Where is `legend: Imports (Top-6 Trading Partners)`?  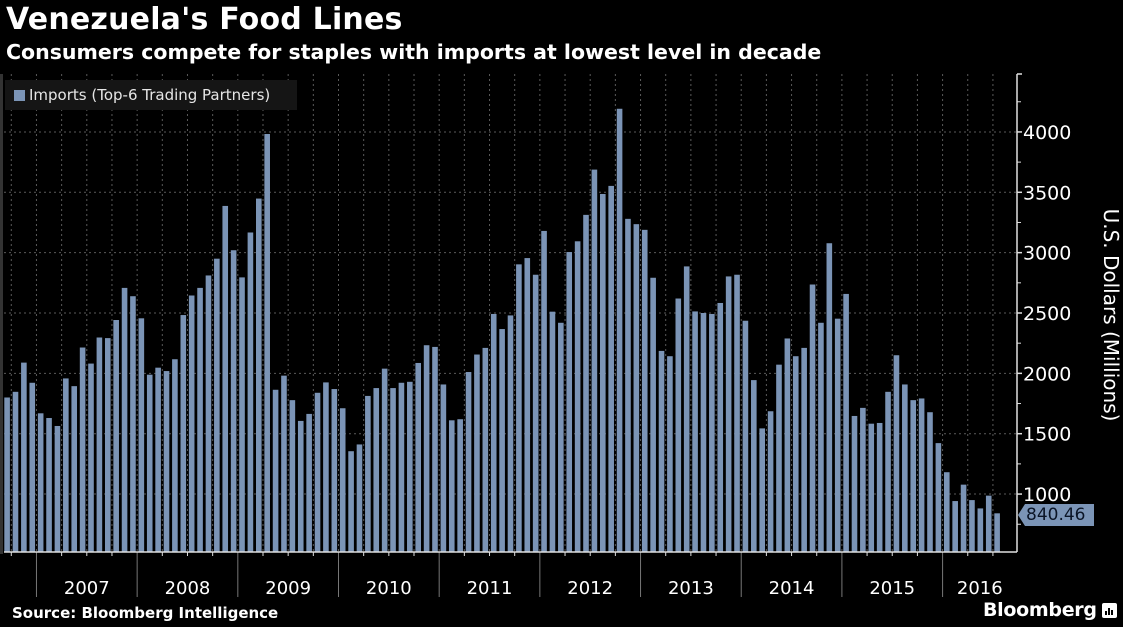
legend: Imports (Top-6 Trading Partners) is located at coordinates (151, 95).